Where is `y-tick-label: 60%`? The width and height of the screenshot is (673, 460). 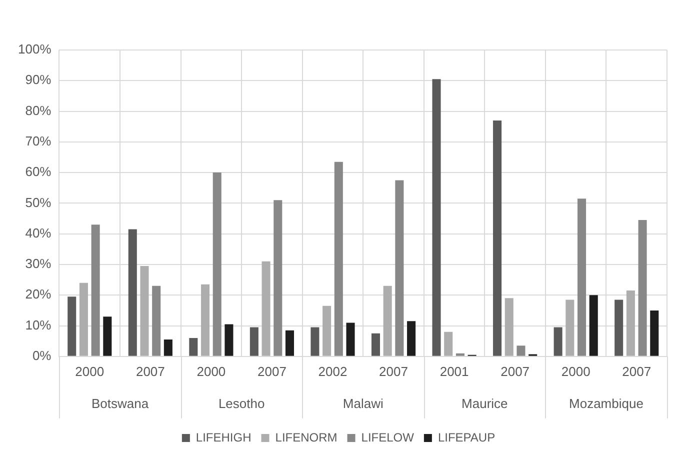
y-tick-label: 60% is located at coordinates (38, 172).